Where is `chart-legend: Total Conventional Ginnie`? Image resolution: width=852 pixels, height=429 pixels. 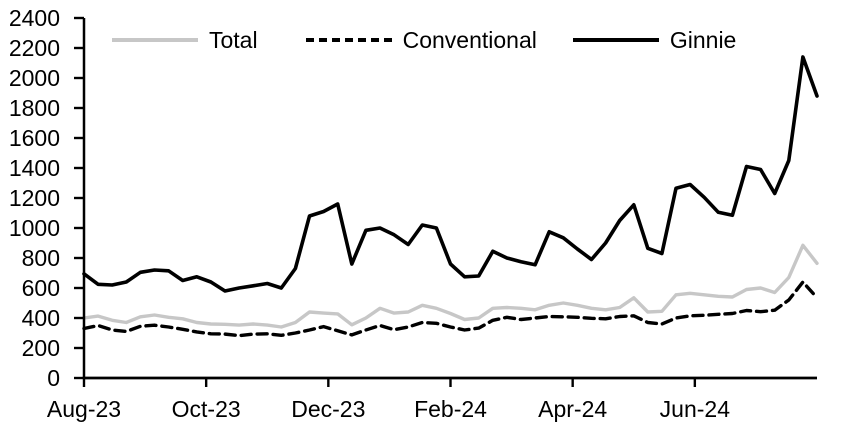
chart-legend: Total Conventional Ginnie is located at coordinates (424, 40).